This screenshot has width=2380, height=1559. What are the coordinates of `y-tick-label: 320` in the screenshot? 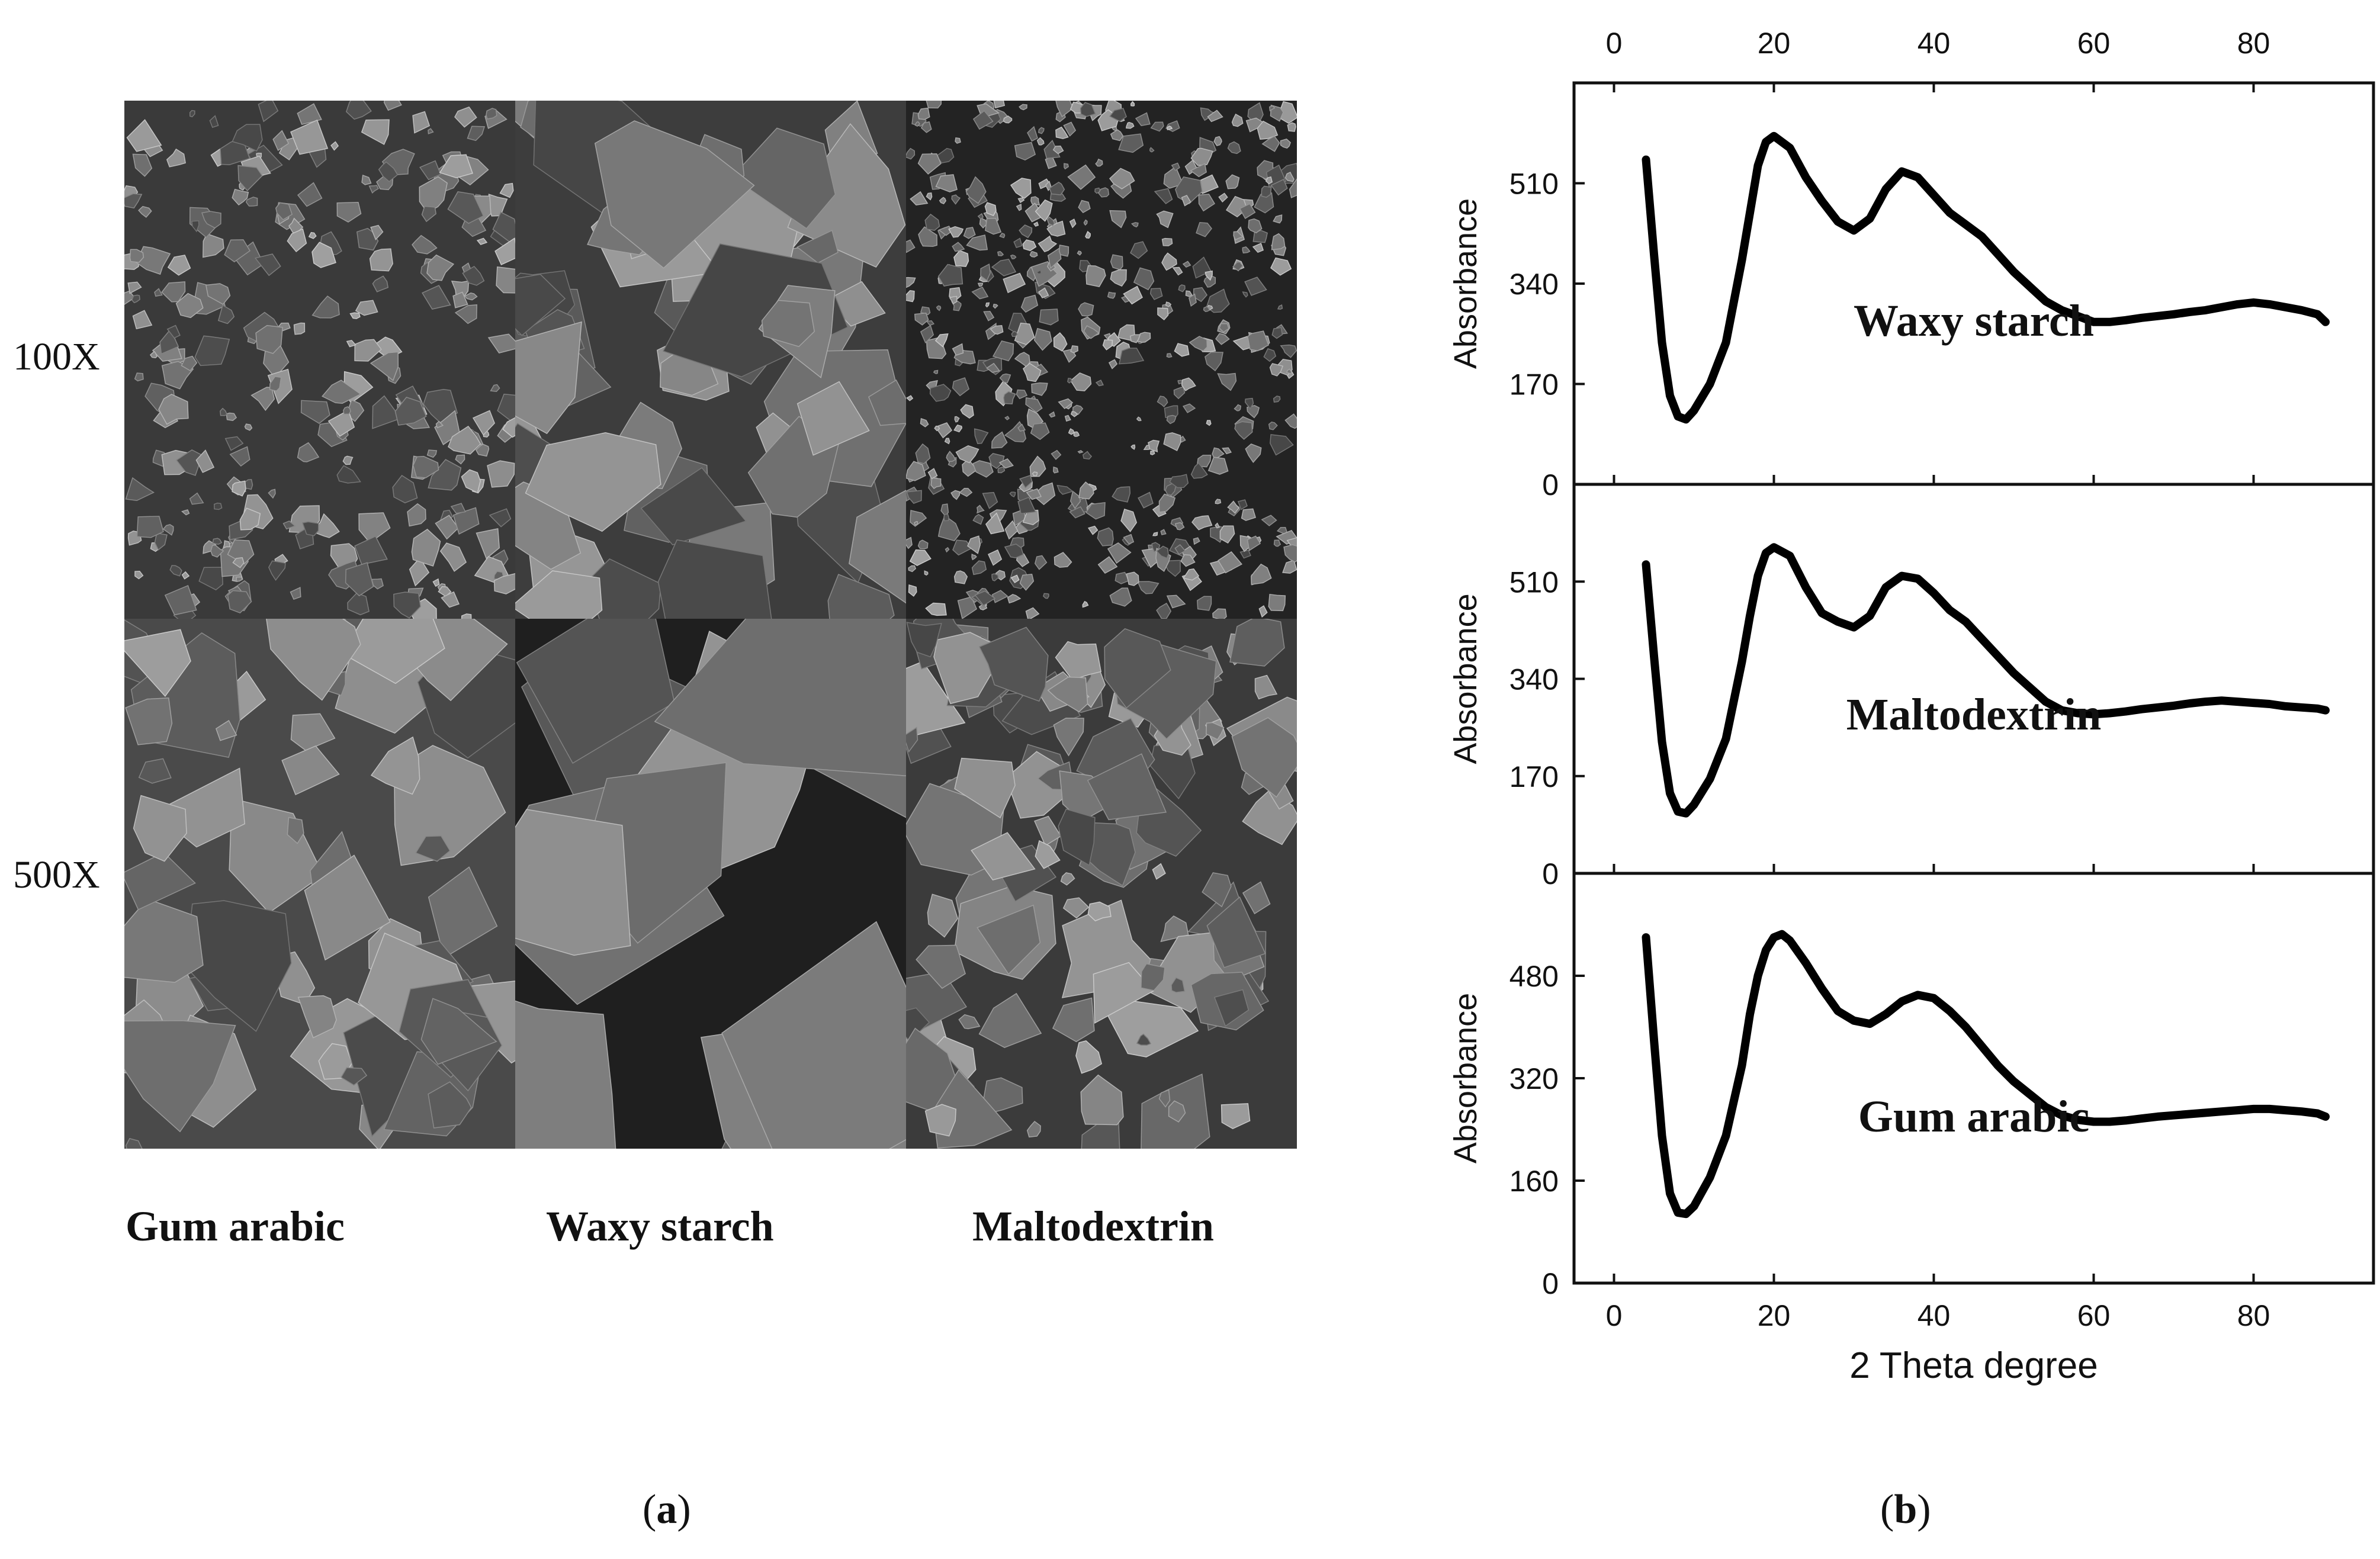 It's located at (1534, 1078).